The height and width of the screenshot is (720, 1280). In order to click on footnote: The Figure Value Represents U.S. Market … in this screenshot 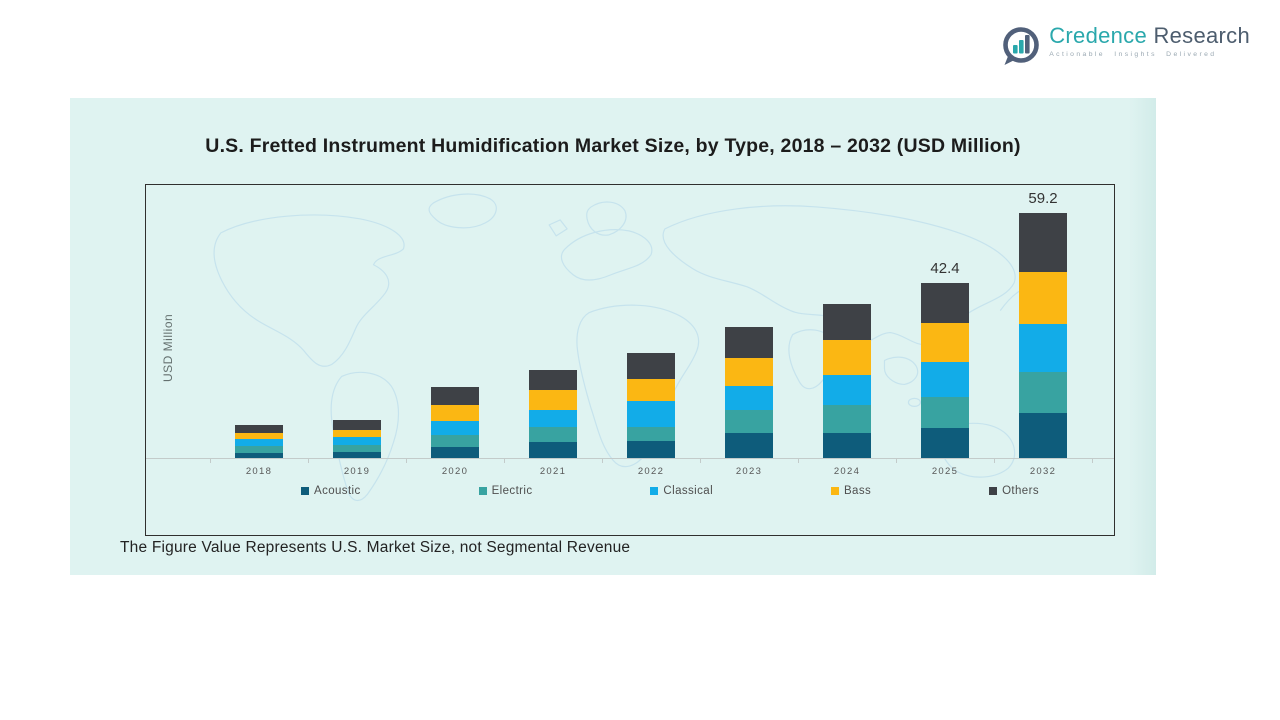, I will do `click(375, 547)`.